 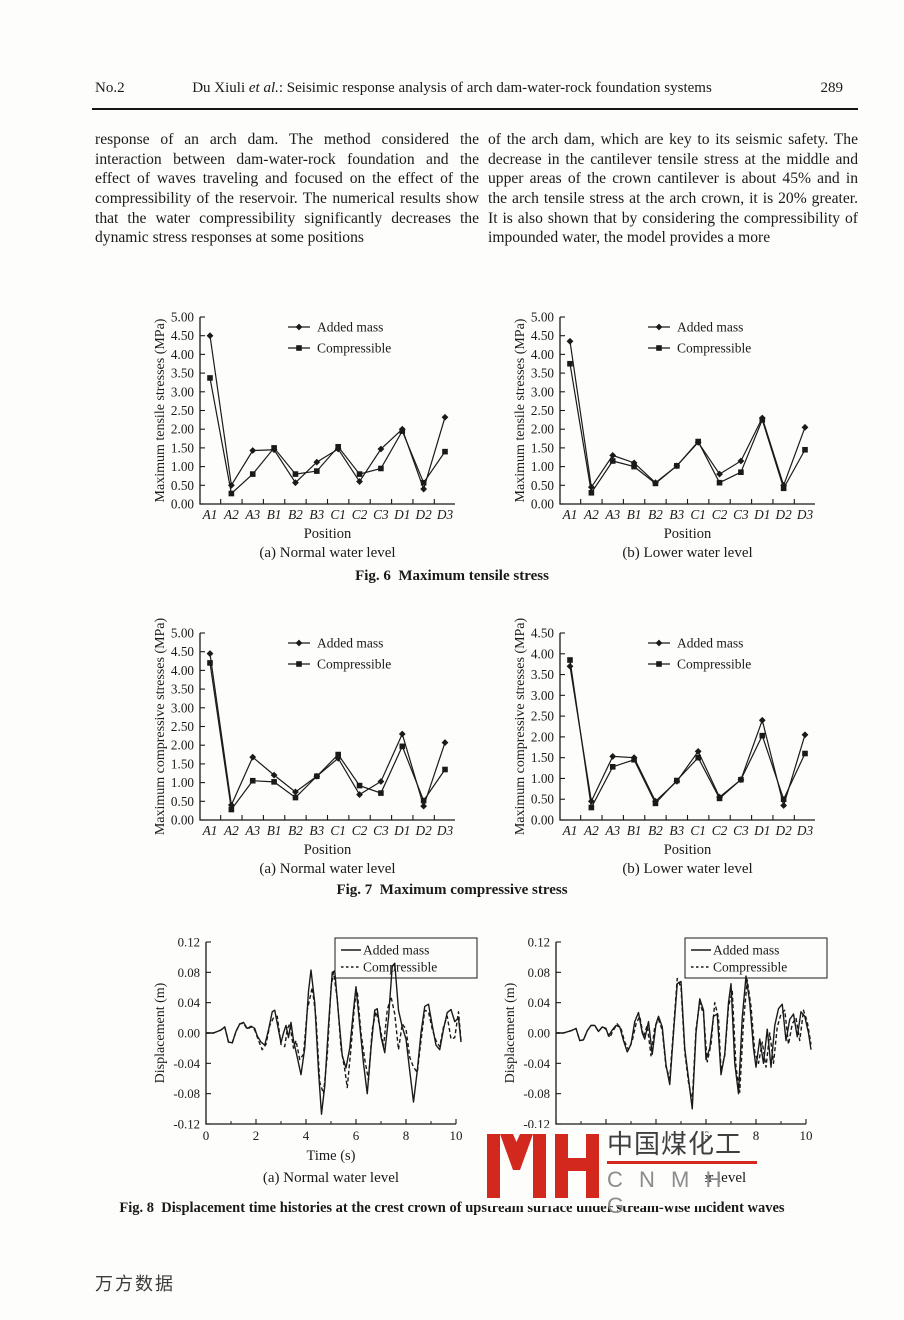 What do you see at coordinates (832, 88) in the screenshot?
I see `header-page-number: 289` at bounding box center [832, 88].